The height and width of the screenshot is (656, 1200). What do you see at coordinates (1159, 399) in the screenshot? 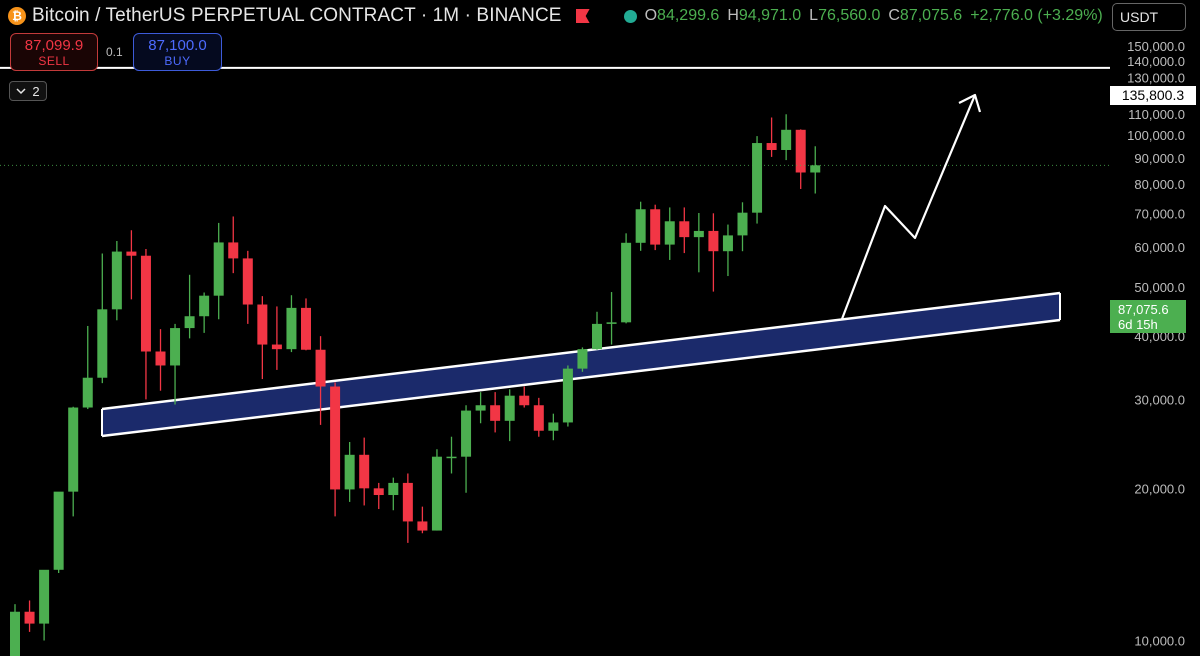
I see `y-tick-label: 30,000.0` at bounding box center [1159, 399].